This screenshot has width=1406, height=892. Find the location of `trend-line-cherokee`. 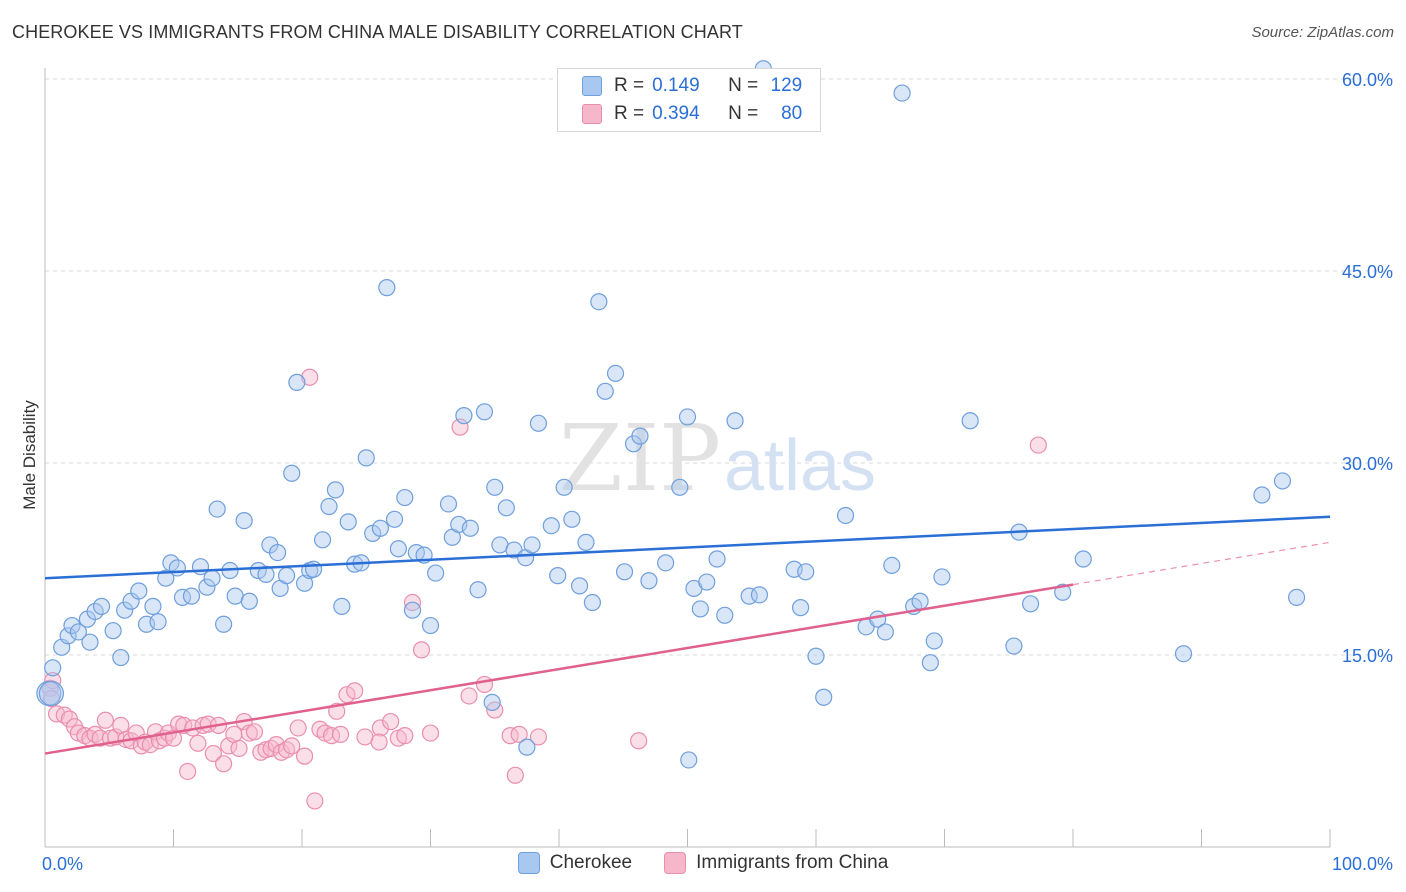

trend-line-cherokee is located at coordinates (687, 547).